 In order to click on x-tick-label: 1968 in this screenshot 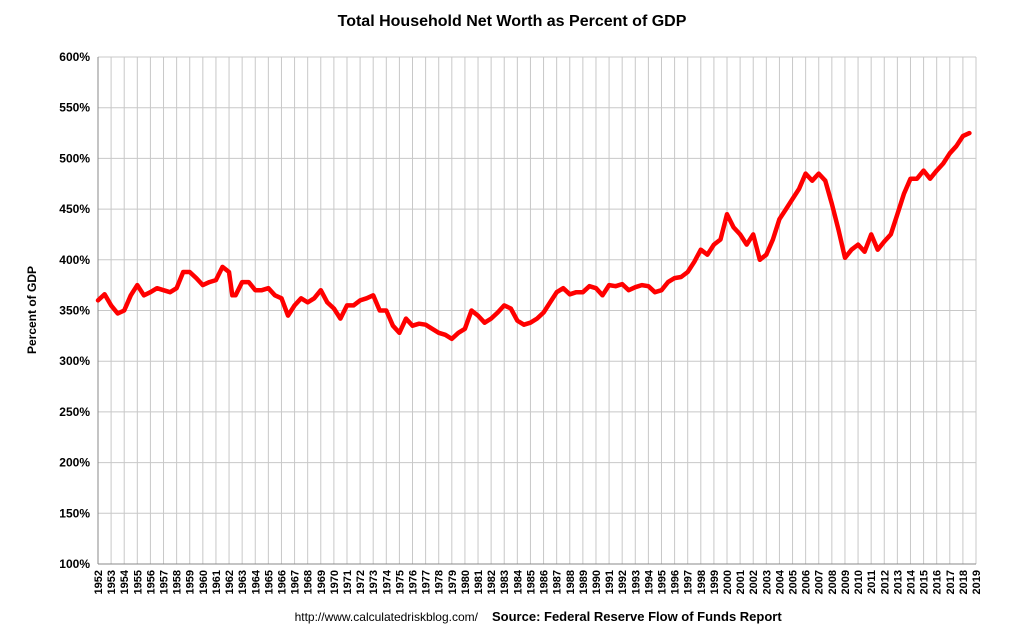, I will do `click(309, 582)`.